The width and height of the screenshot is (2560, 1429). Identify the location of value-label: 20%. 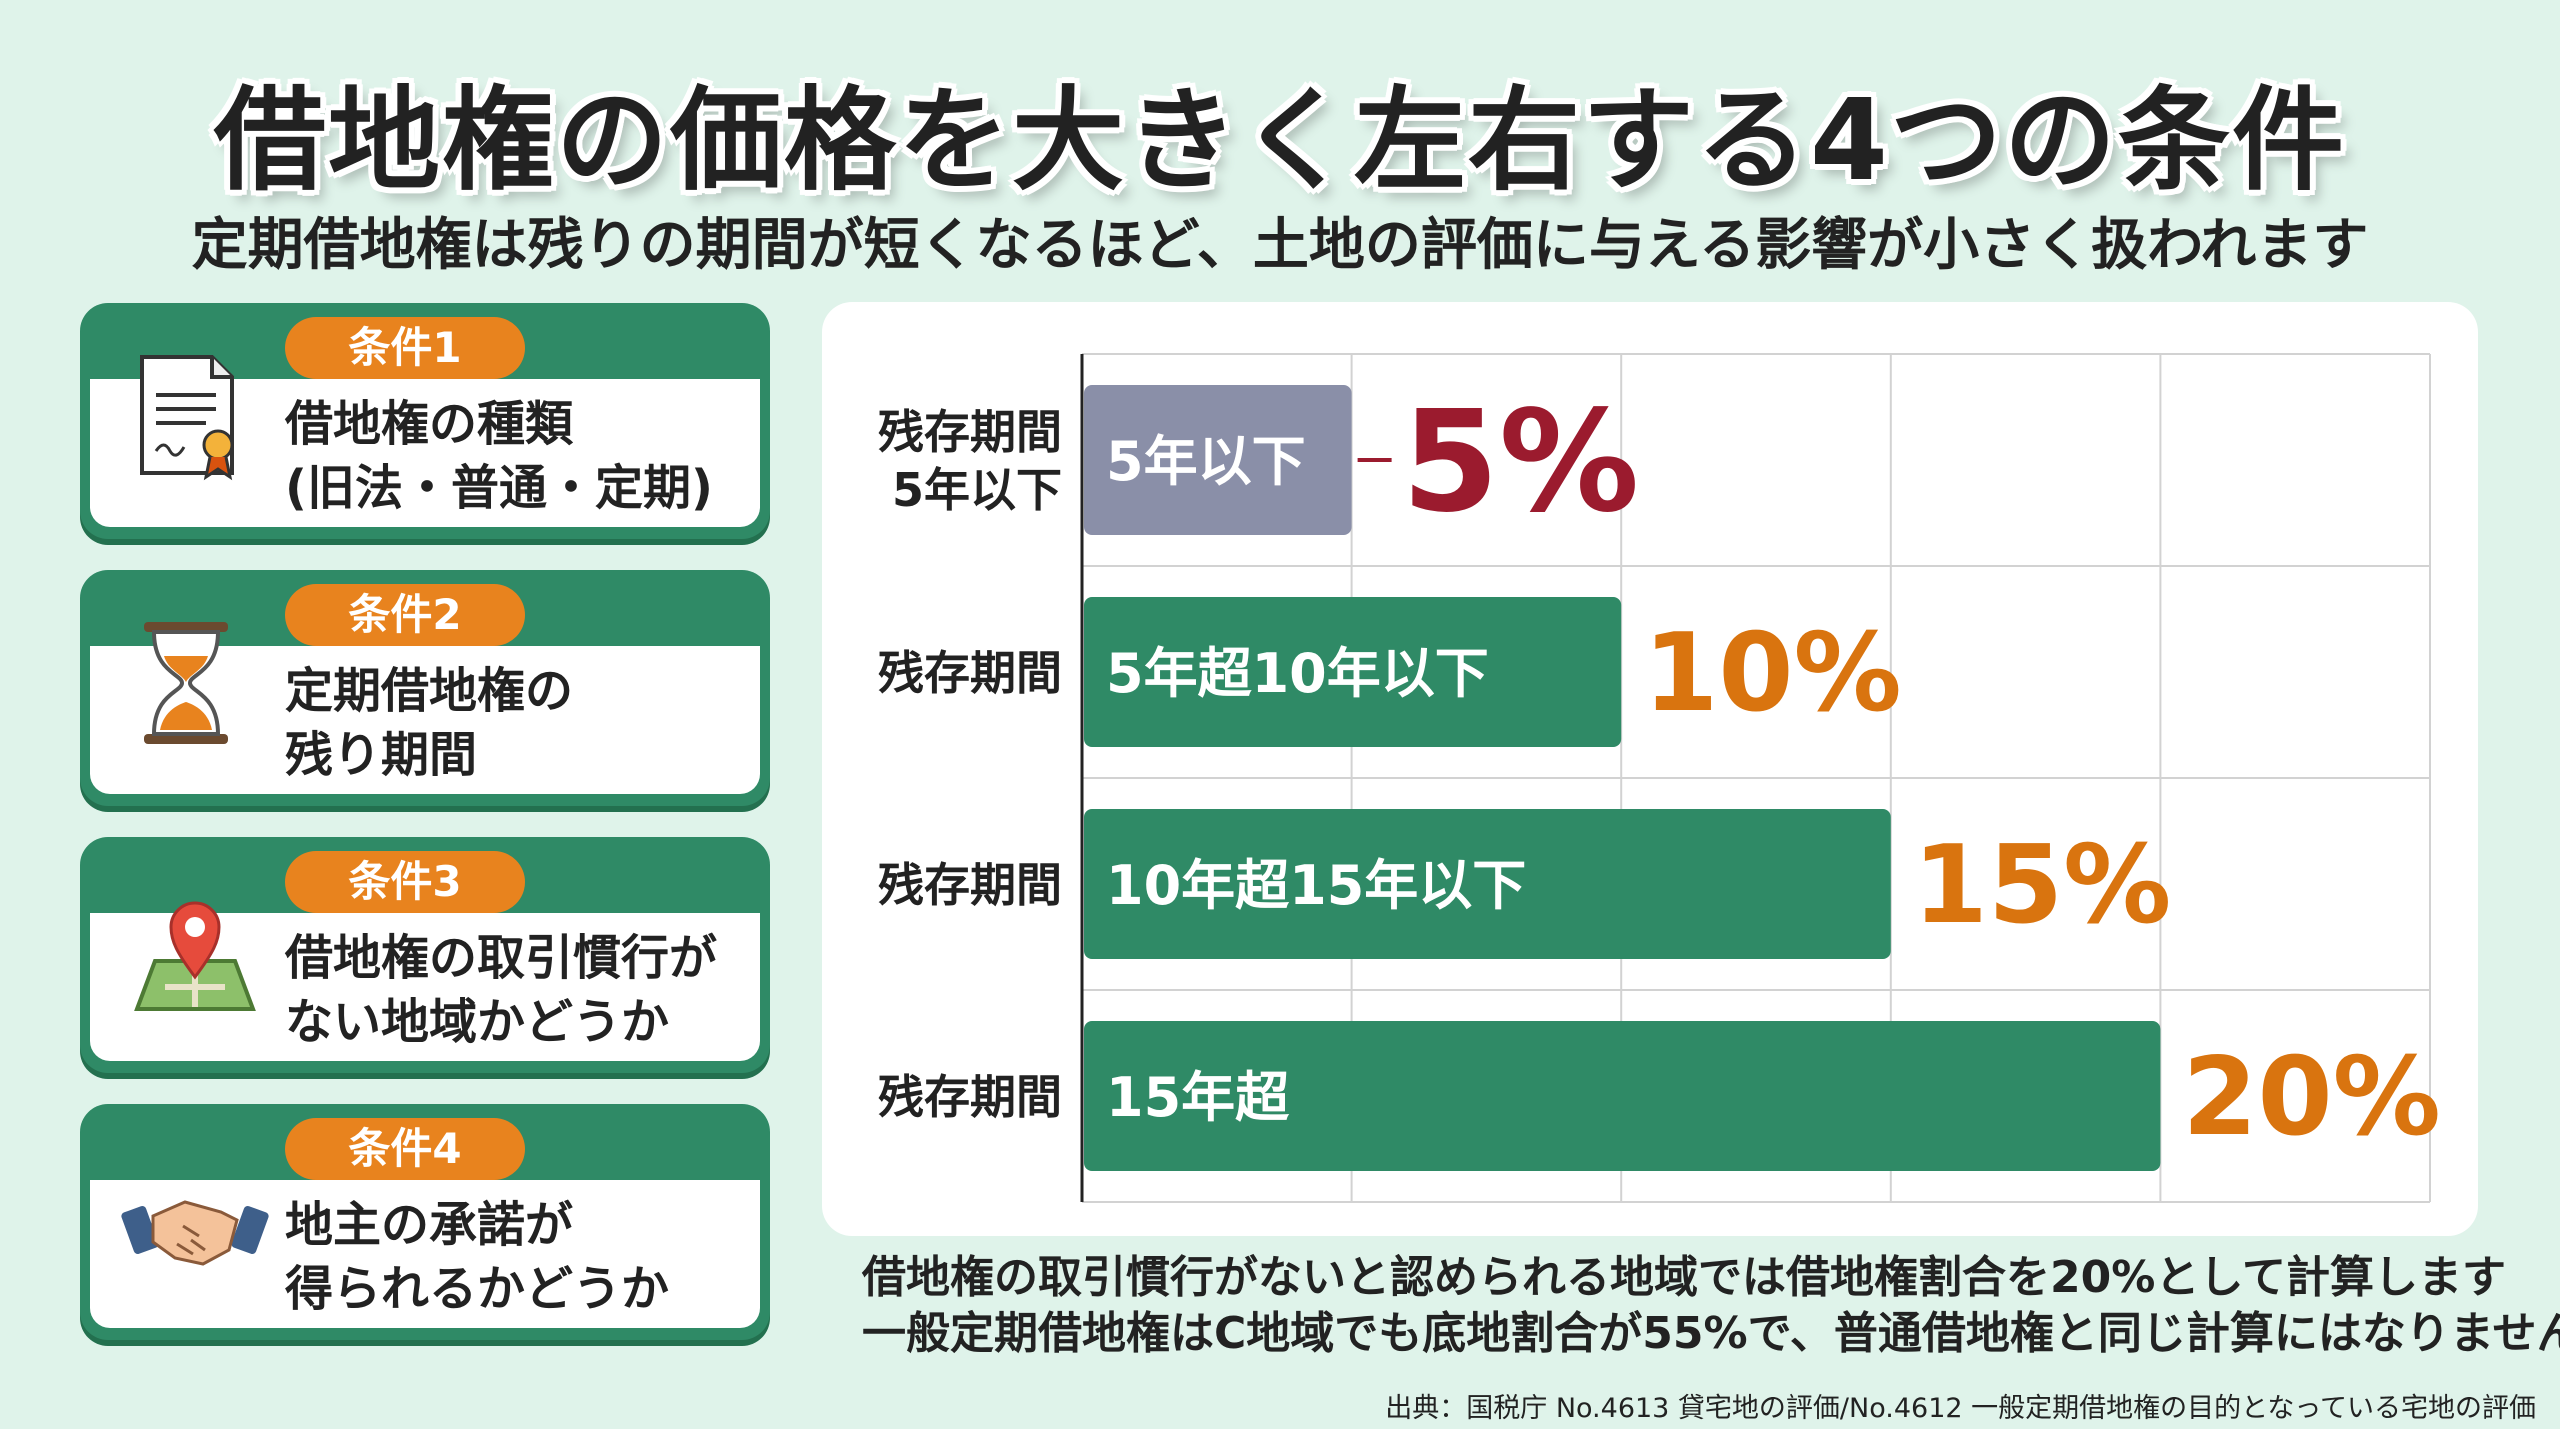
(2311, 1097).